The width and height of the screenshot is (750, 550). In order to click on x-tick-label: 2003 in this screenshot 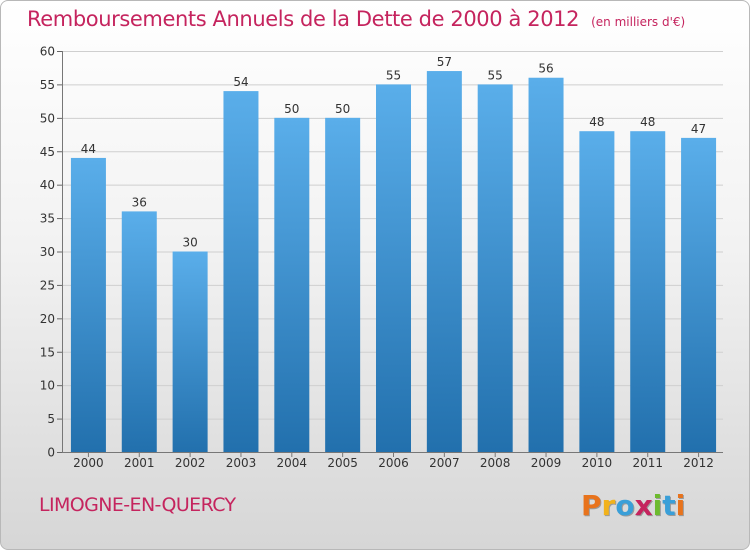, I will do `click(241, 463)`.